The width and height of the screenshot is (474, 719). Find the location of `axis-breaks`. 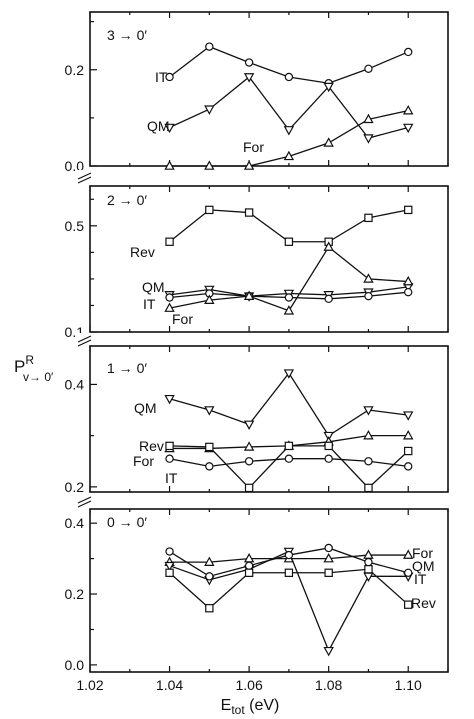

axis-breaks is located at coordinates (84, 339).